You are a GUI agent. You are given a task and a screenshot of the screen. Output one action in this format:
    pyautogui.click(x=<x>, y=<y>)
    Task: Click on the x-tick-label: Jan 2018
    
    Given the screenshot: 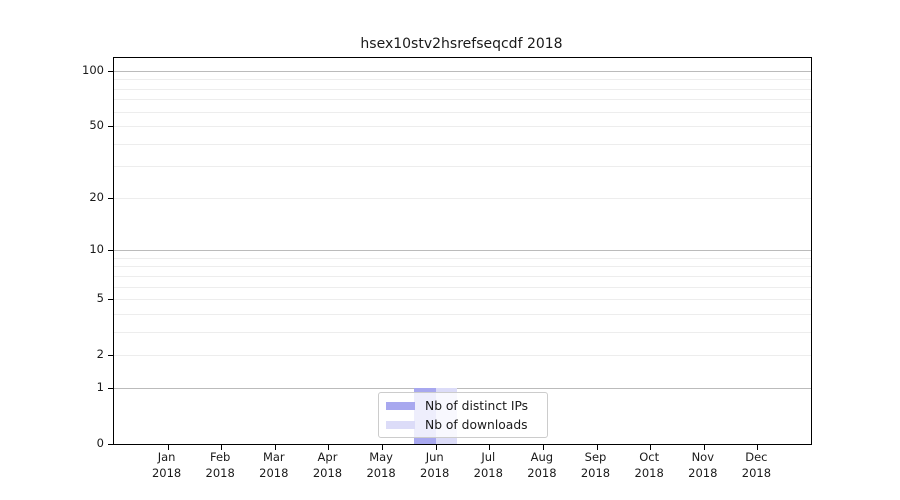 What is the action you would take?
    pyautogui.click(x=167, y=465)
    